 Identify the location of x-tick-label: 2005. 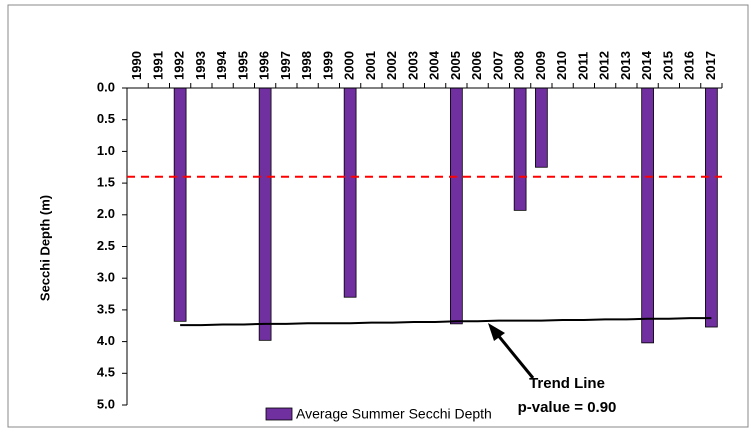
(455, 65).